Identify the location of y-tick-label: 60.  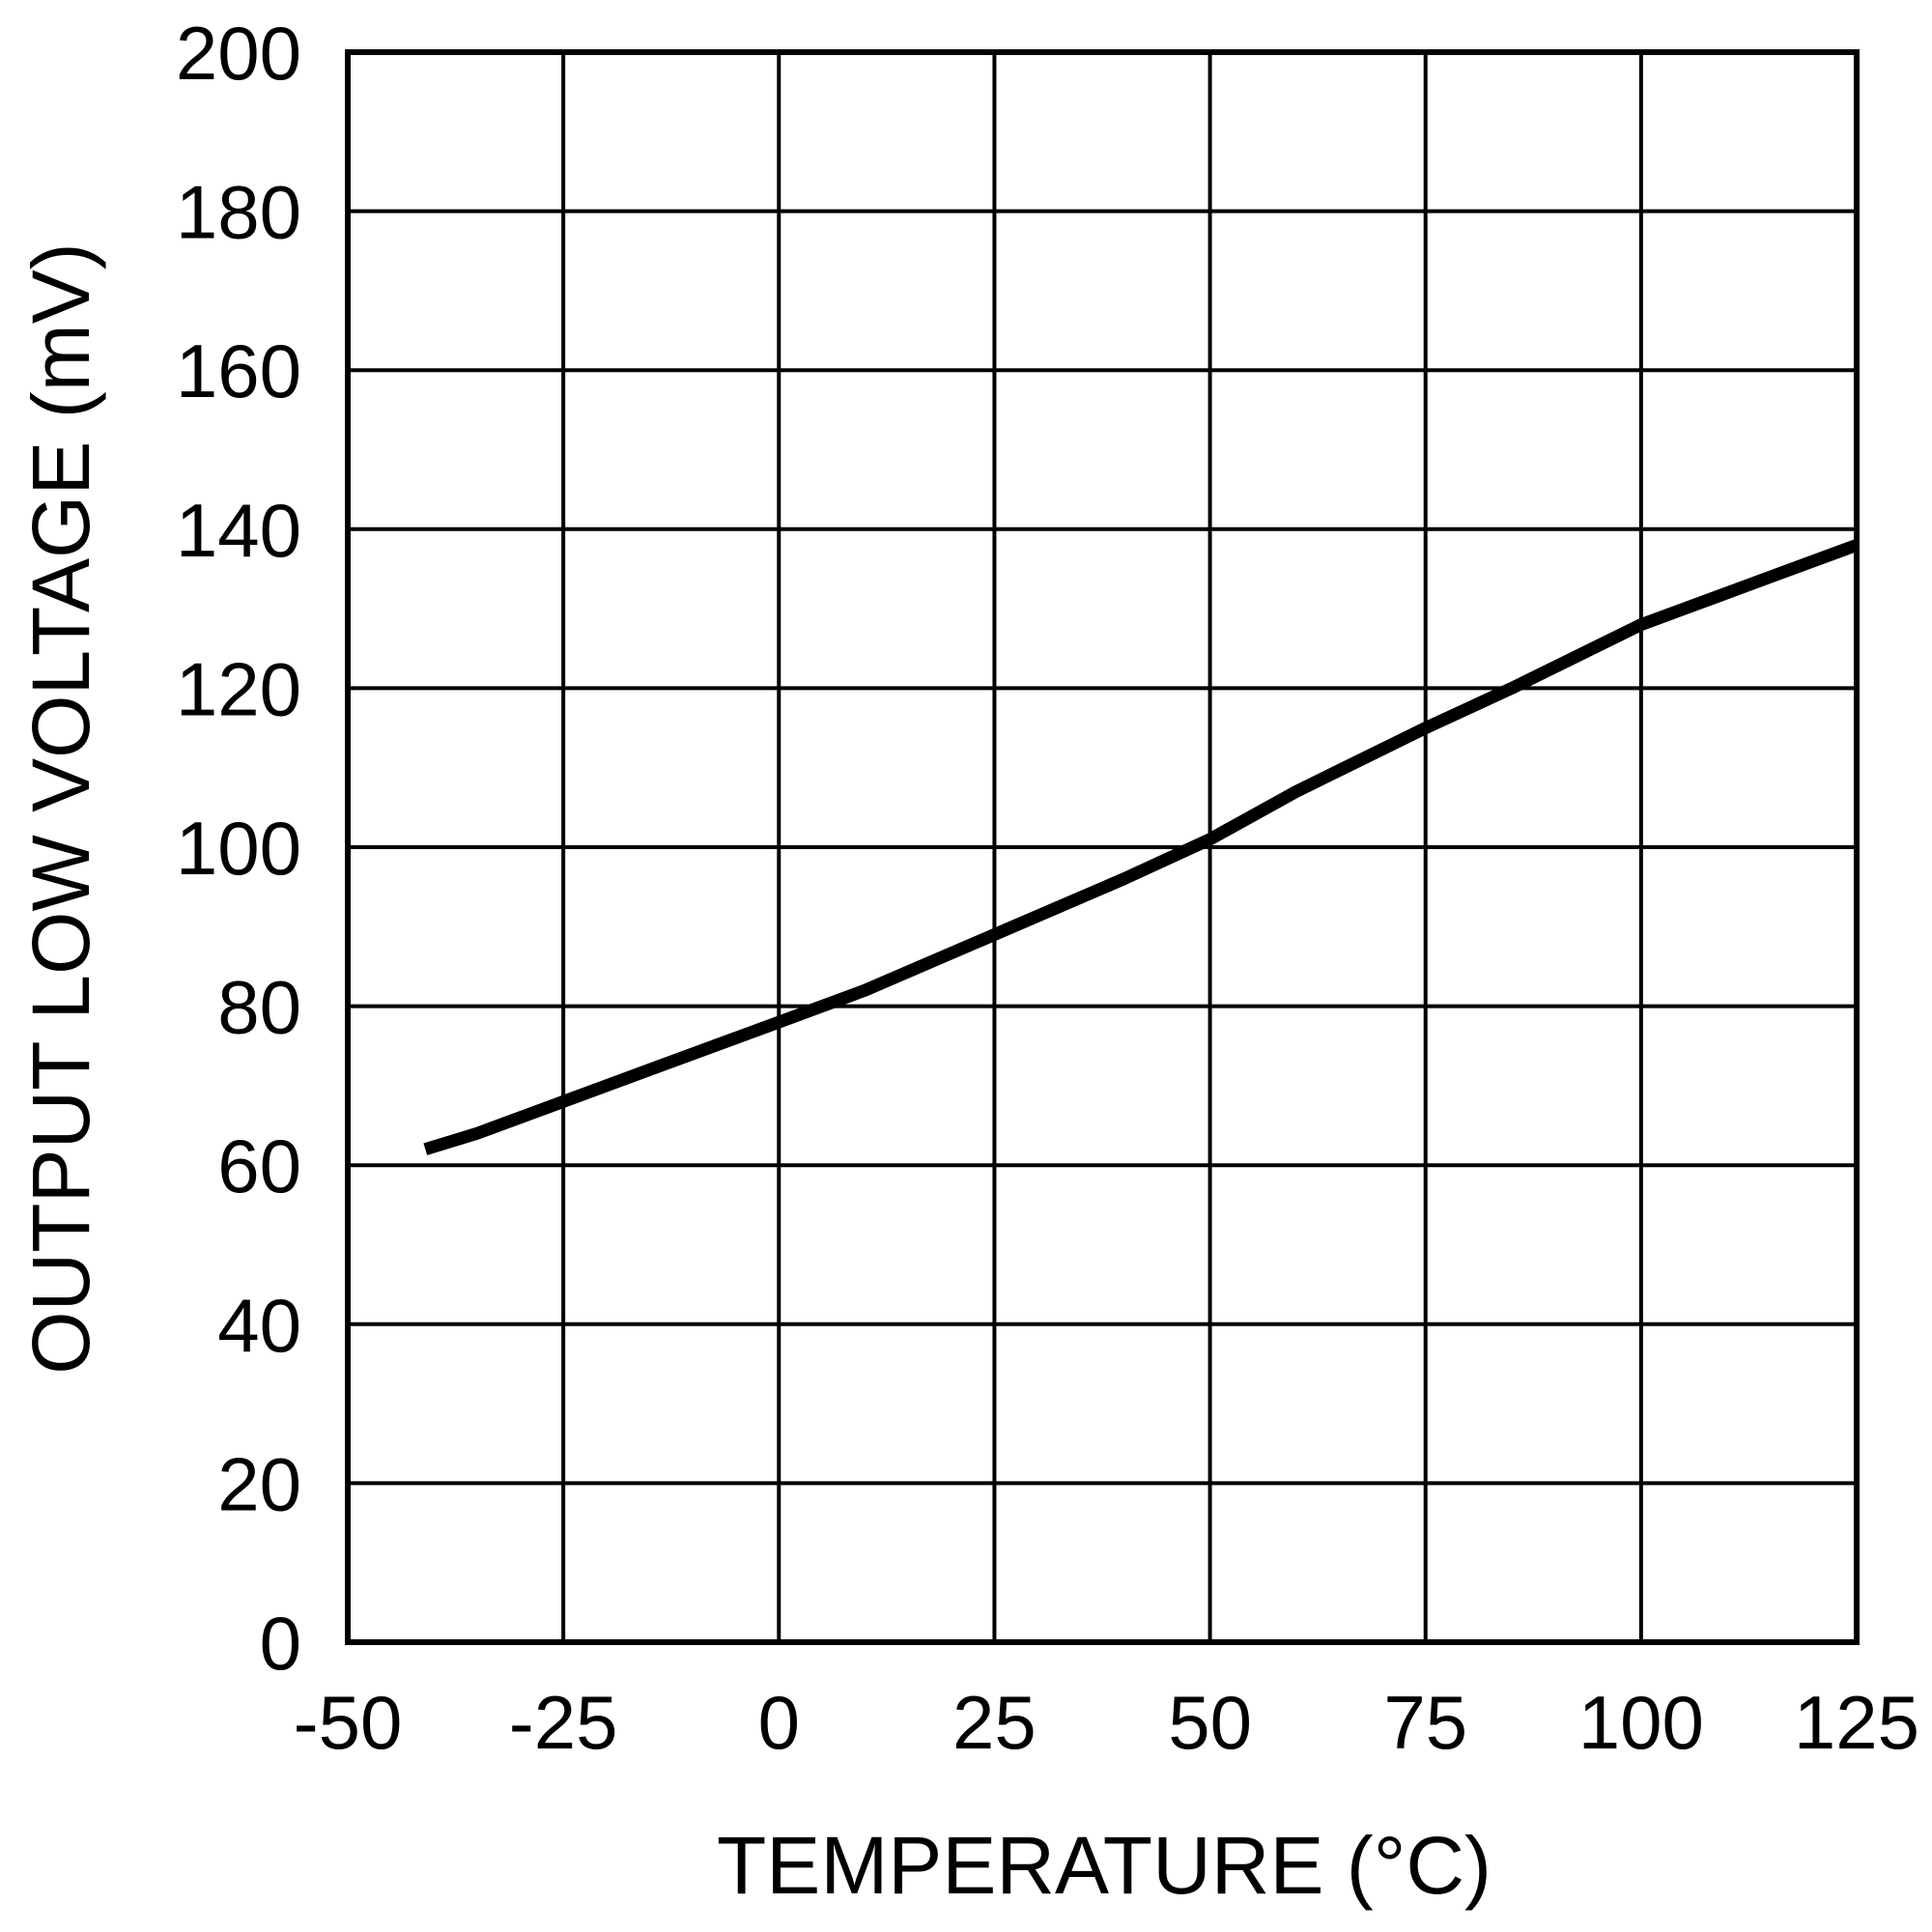
(259, 1165).